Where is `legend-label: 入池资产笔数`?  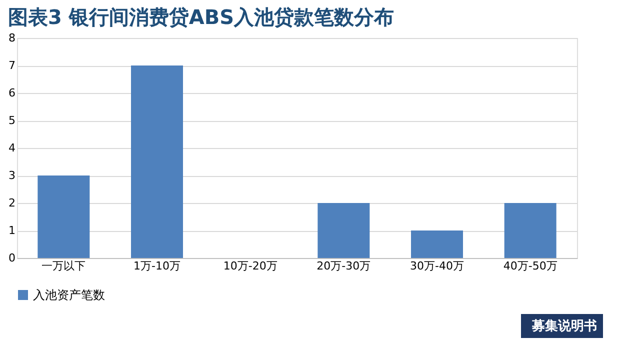
legend-label: 入池资产笔数 is located at coordinates (69, 295).